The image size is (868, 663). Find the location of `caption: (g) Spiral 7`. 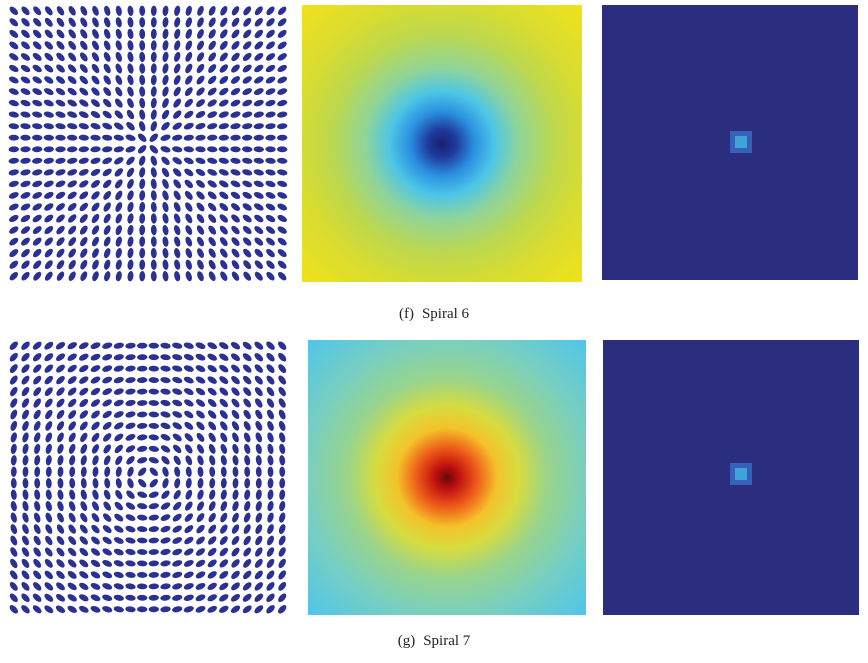

caption: (g) Spiral 7 is located at coordinates (434, 641).